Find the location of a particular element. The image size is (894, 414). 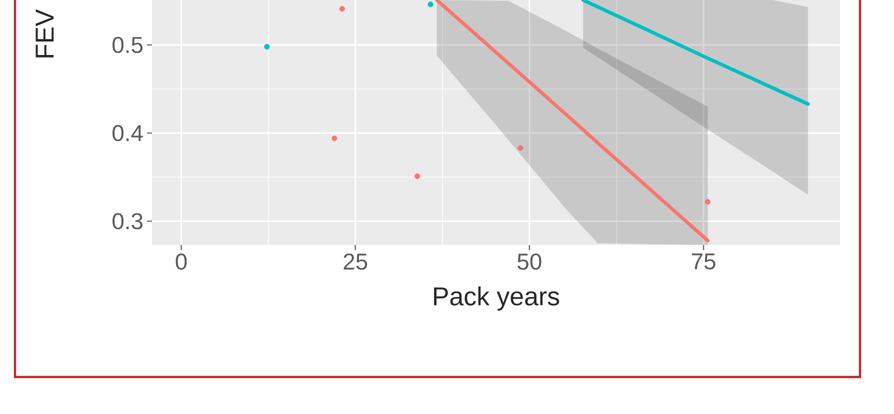

y-tick-label: 0.5 is located at coordinates (127, 45).